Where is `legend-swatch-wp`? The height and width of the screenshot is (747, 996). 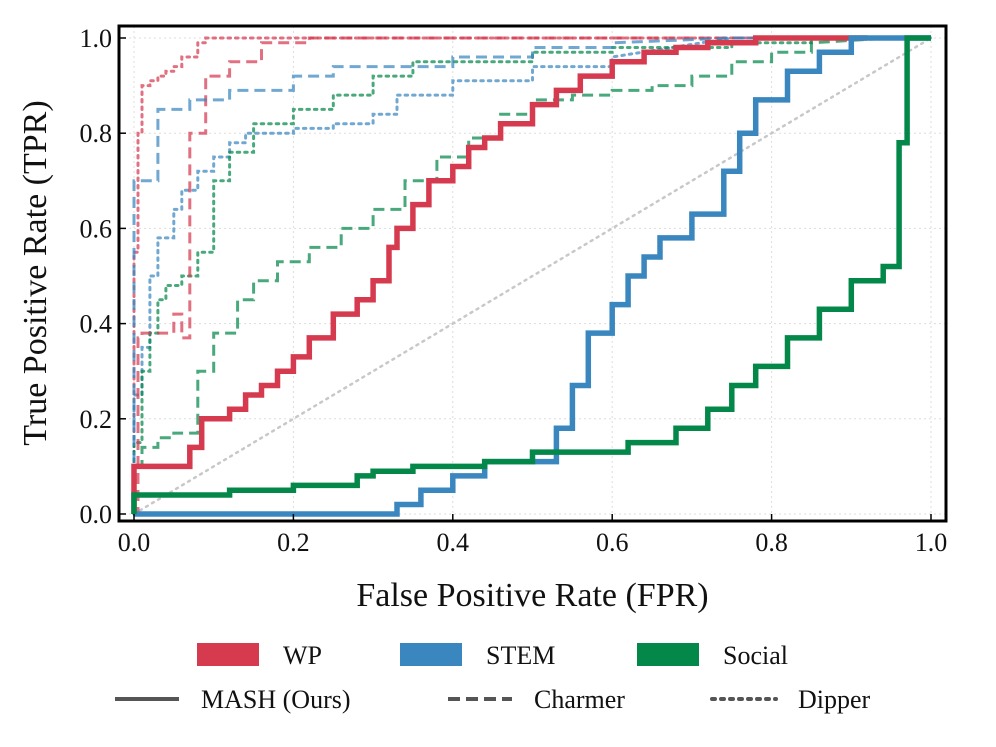 legend-swatch-wp is located at coordinates (228, 654).